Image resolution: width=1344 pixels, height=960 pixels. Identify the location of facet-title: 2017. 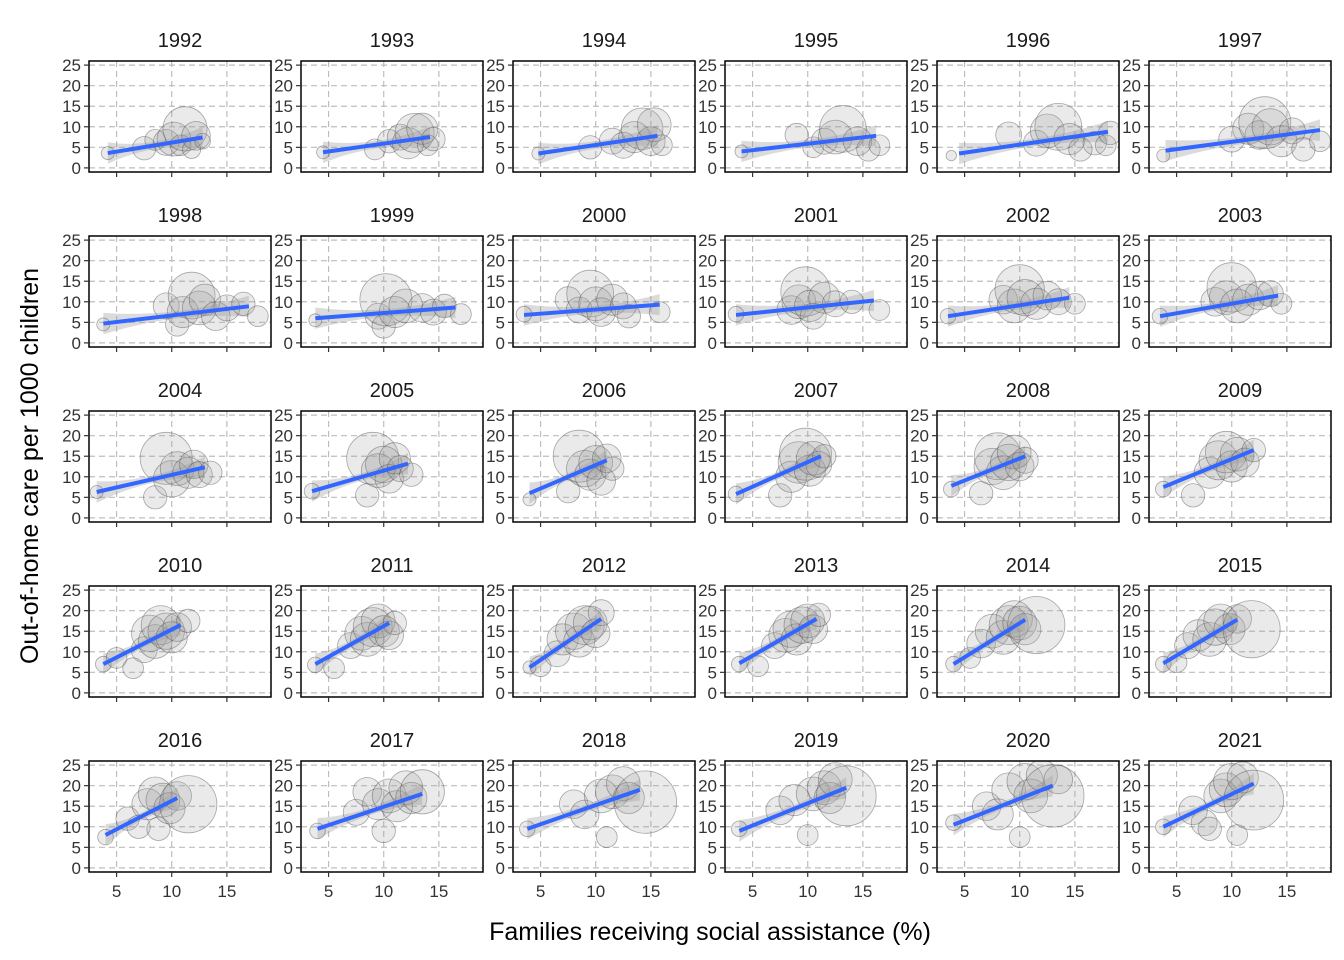
(392, 741).